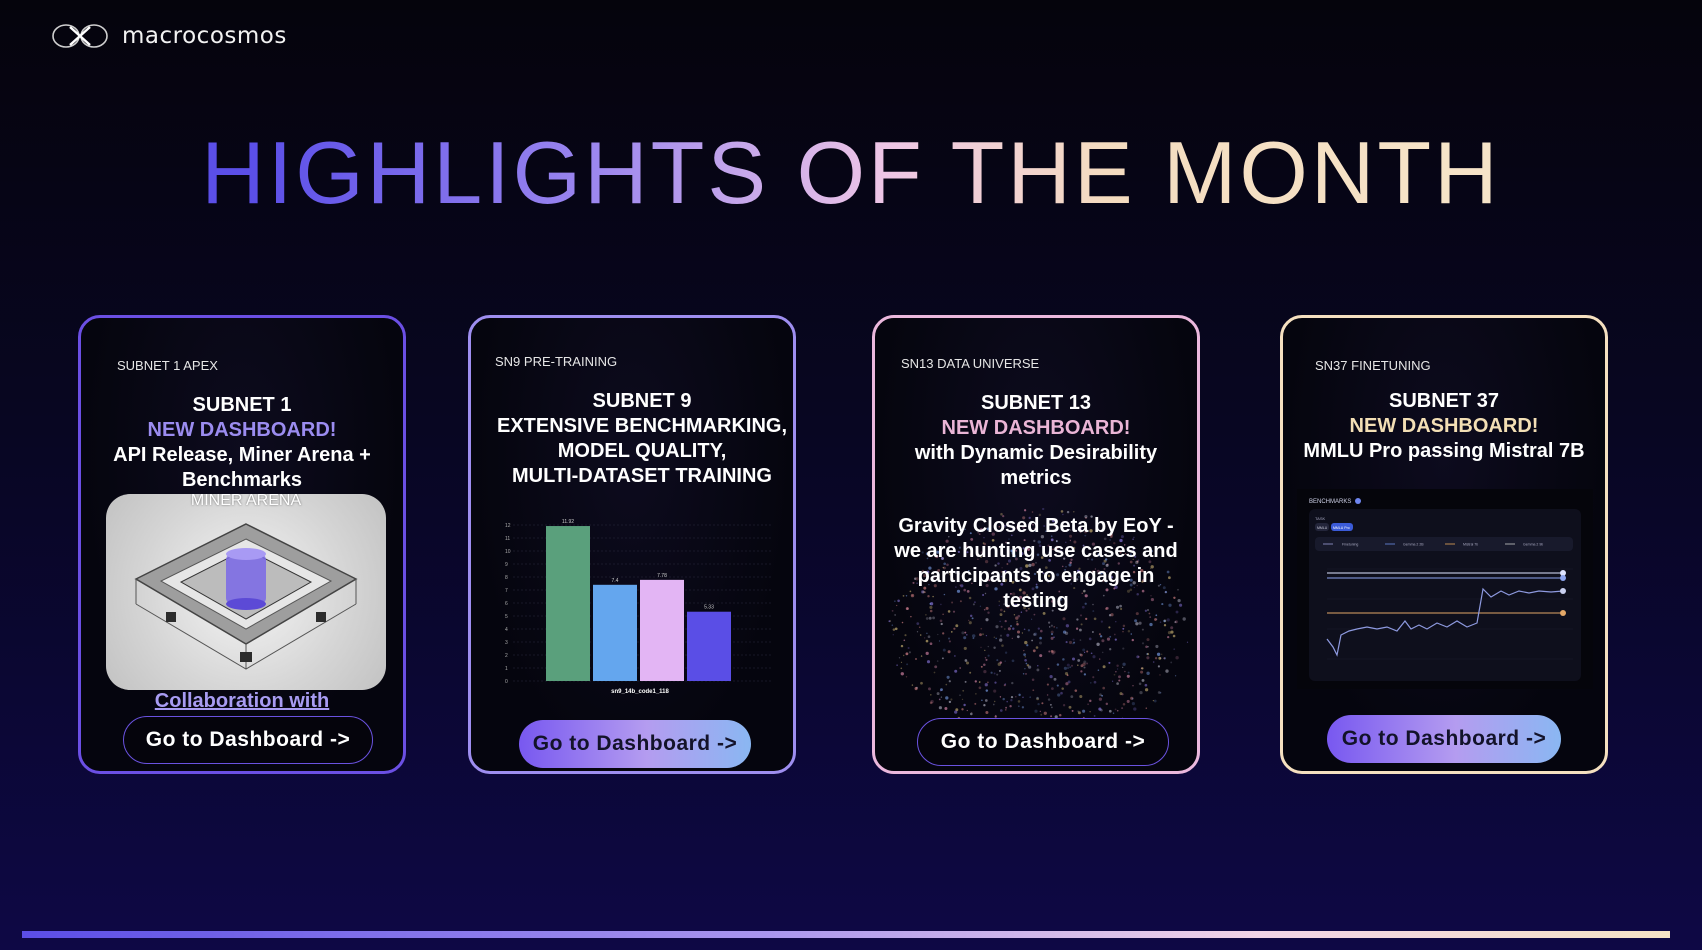  What do you see at coordinates (1036, 453) in the screenshot?
I see `card-line: with Dynamic Desirability` at bounding box center [1036, 453].